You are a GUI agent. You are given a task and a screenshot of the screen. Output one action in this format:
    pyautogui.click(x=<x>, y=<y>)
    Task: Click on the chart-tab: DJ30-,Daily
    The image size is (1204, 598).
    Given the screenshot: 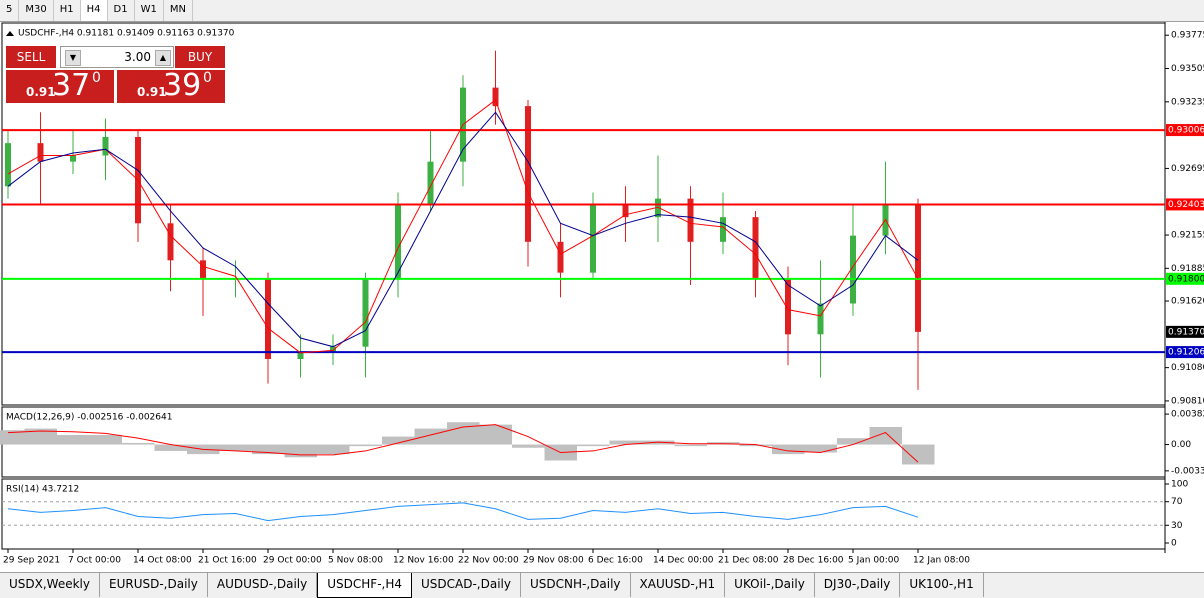 What is the action you would take?
    pyautogui.click(x=858, y=585)
    